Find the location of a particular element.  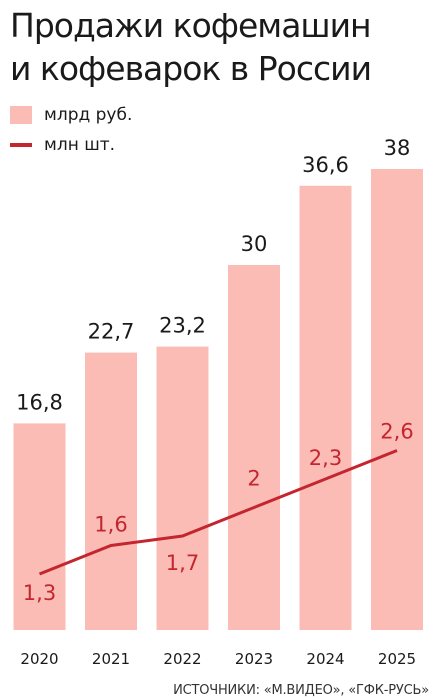

x-axis-tick-labels: 2020 2021 2022 2023 2024 2025 is located at coordinates (218, 659).